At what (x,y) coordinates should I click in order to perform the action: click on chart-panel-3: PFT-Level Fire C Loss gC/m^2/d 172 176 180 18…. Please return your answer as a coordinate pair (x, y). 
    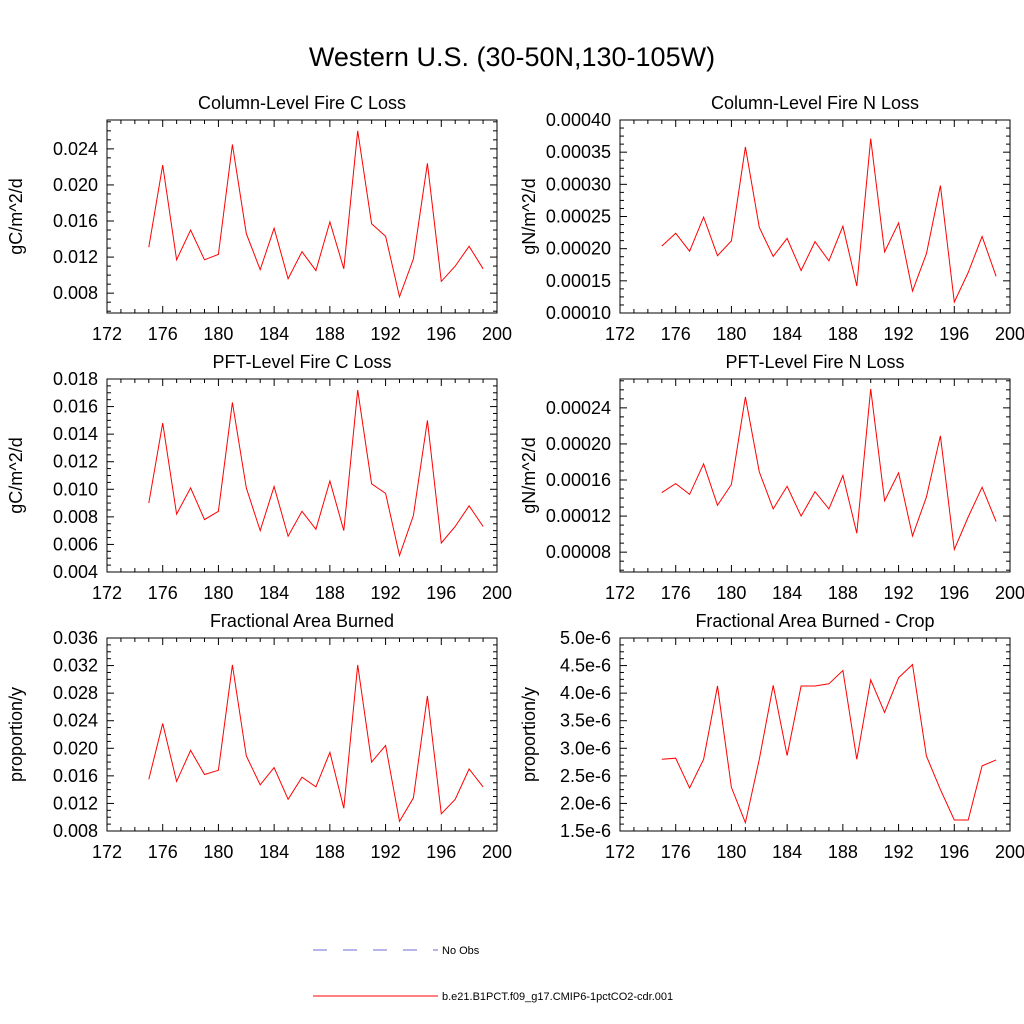
    Looking at the image, I should click on (259, 477).